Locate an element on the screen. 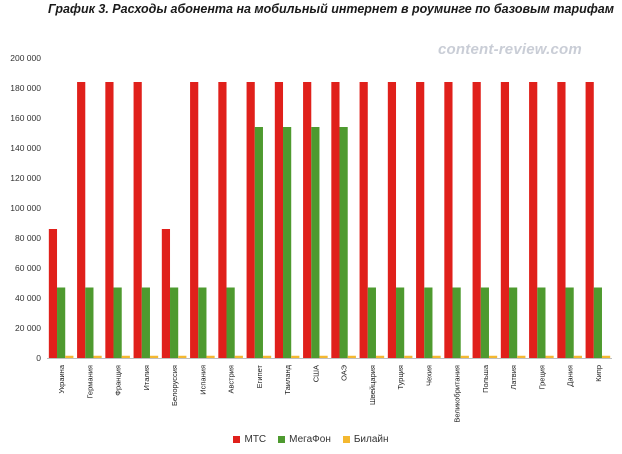  bar-МТС-Дания is located at coordinates (561, 220).